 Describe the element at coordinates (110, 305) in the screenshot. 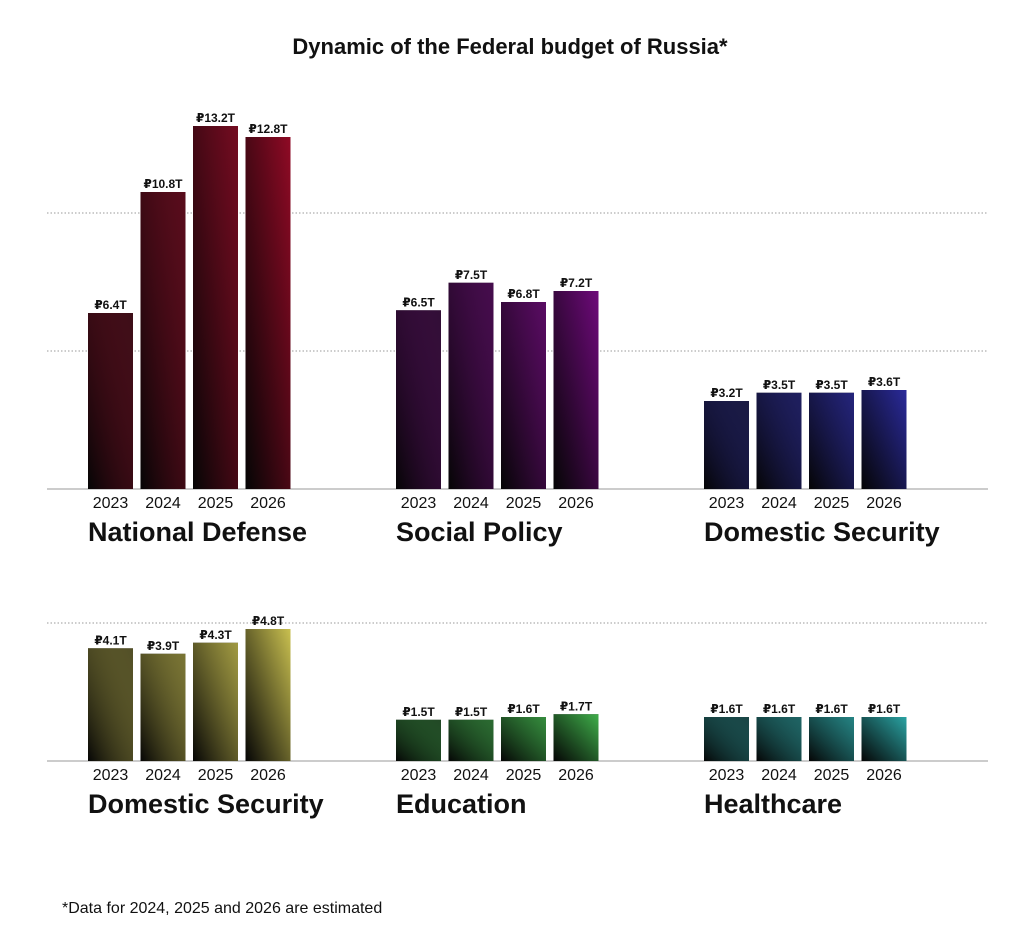

I see `value-label: ₽6.4T` at that location.